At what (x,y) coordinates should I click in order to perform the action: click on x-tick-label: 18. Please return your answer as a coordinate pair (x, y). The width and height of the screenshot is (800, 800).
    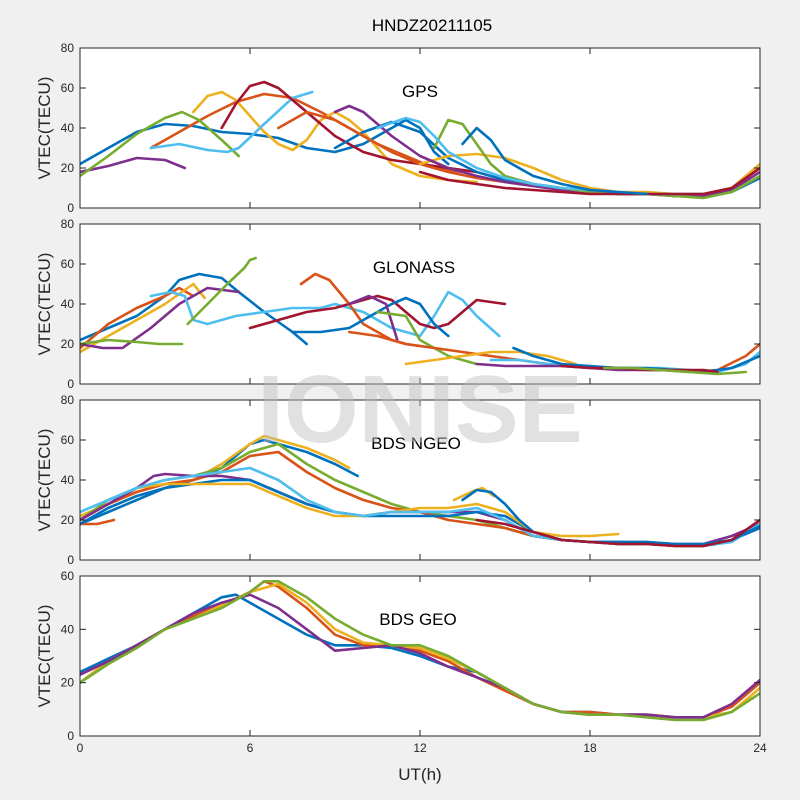
    Looking at the image, I should click on (590, 748).